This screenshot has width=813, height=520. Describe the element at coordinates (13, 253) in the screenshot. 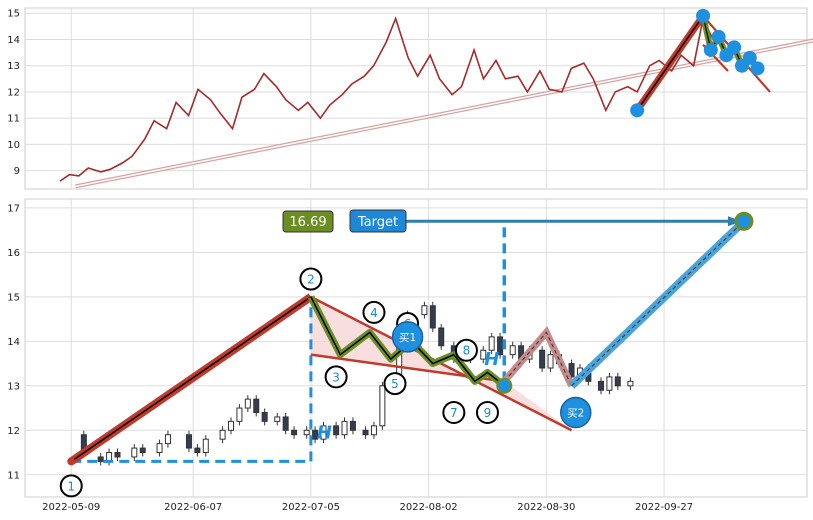

I see `y-tick-label: 16` at that location.